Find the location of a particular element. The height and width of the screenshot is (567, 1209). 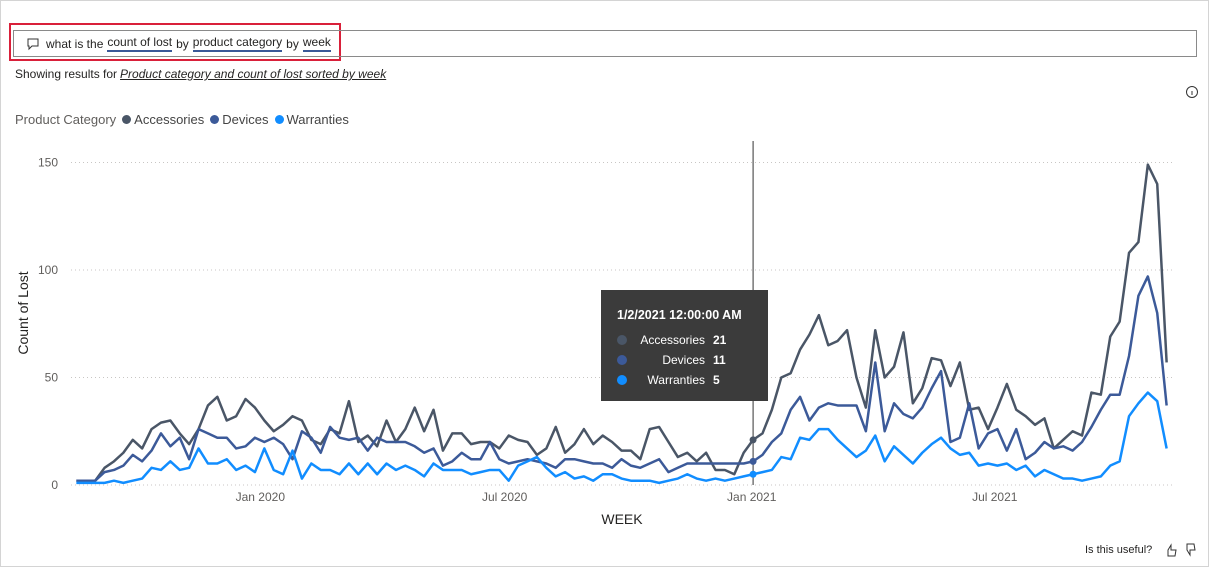

x-tick-label: Jan 2020 is located at coordinates (261, 497).